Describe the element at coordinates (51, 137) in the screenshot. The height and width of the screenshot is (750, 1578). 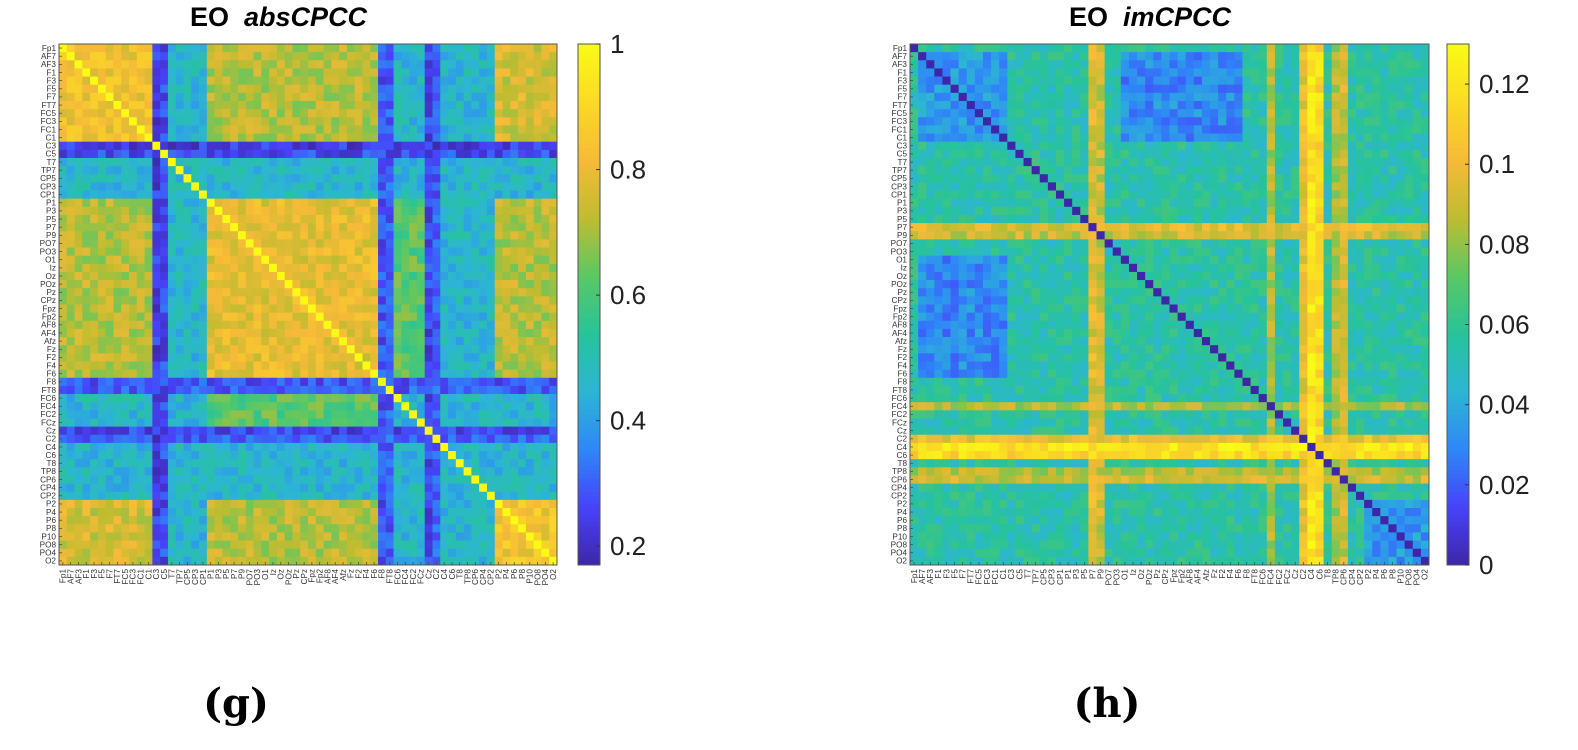
I see `y-tick-label: C1` at that location.